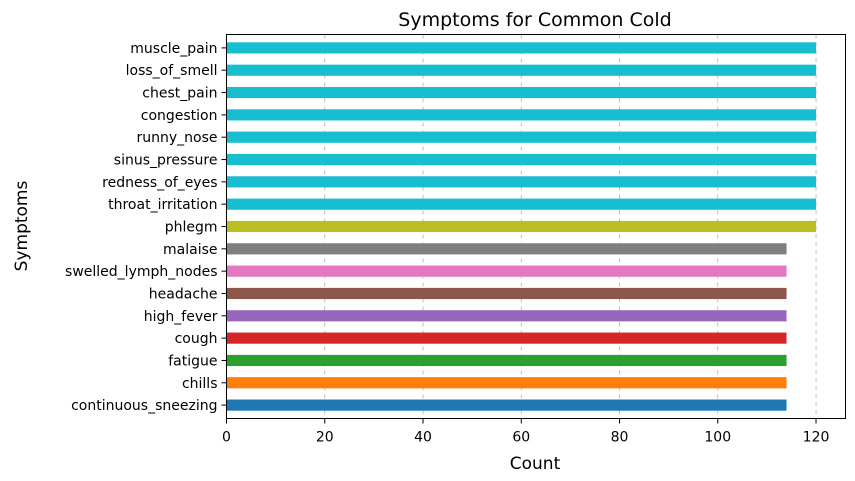 Image resolution: width=855 pixels, height=481 pixels. What do you see at coordinates (190, 250) in the screenshot?
I see `y-tick-label: malaise` at bounding box center [190, 250].